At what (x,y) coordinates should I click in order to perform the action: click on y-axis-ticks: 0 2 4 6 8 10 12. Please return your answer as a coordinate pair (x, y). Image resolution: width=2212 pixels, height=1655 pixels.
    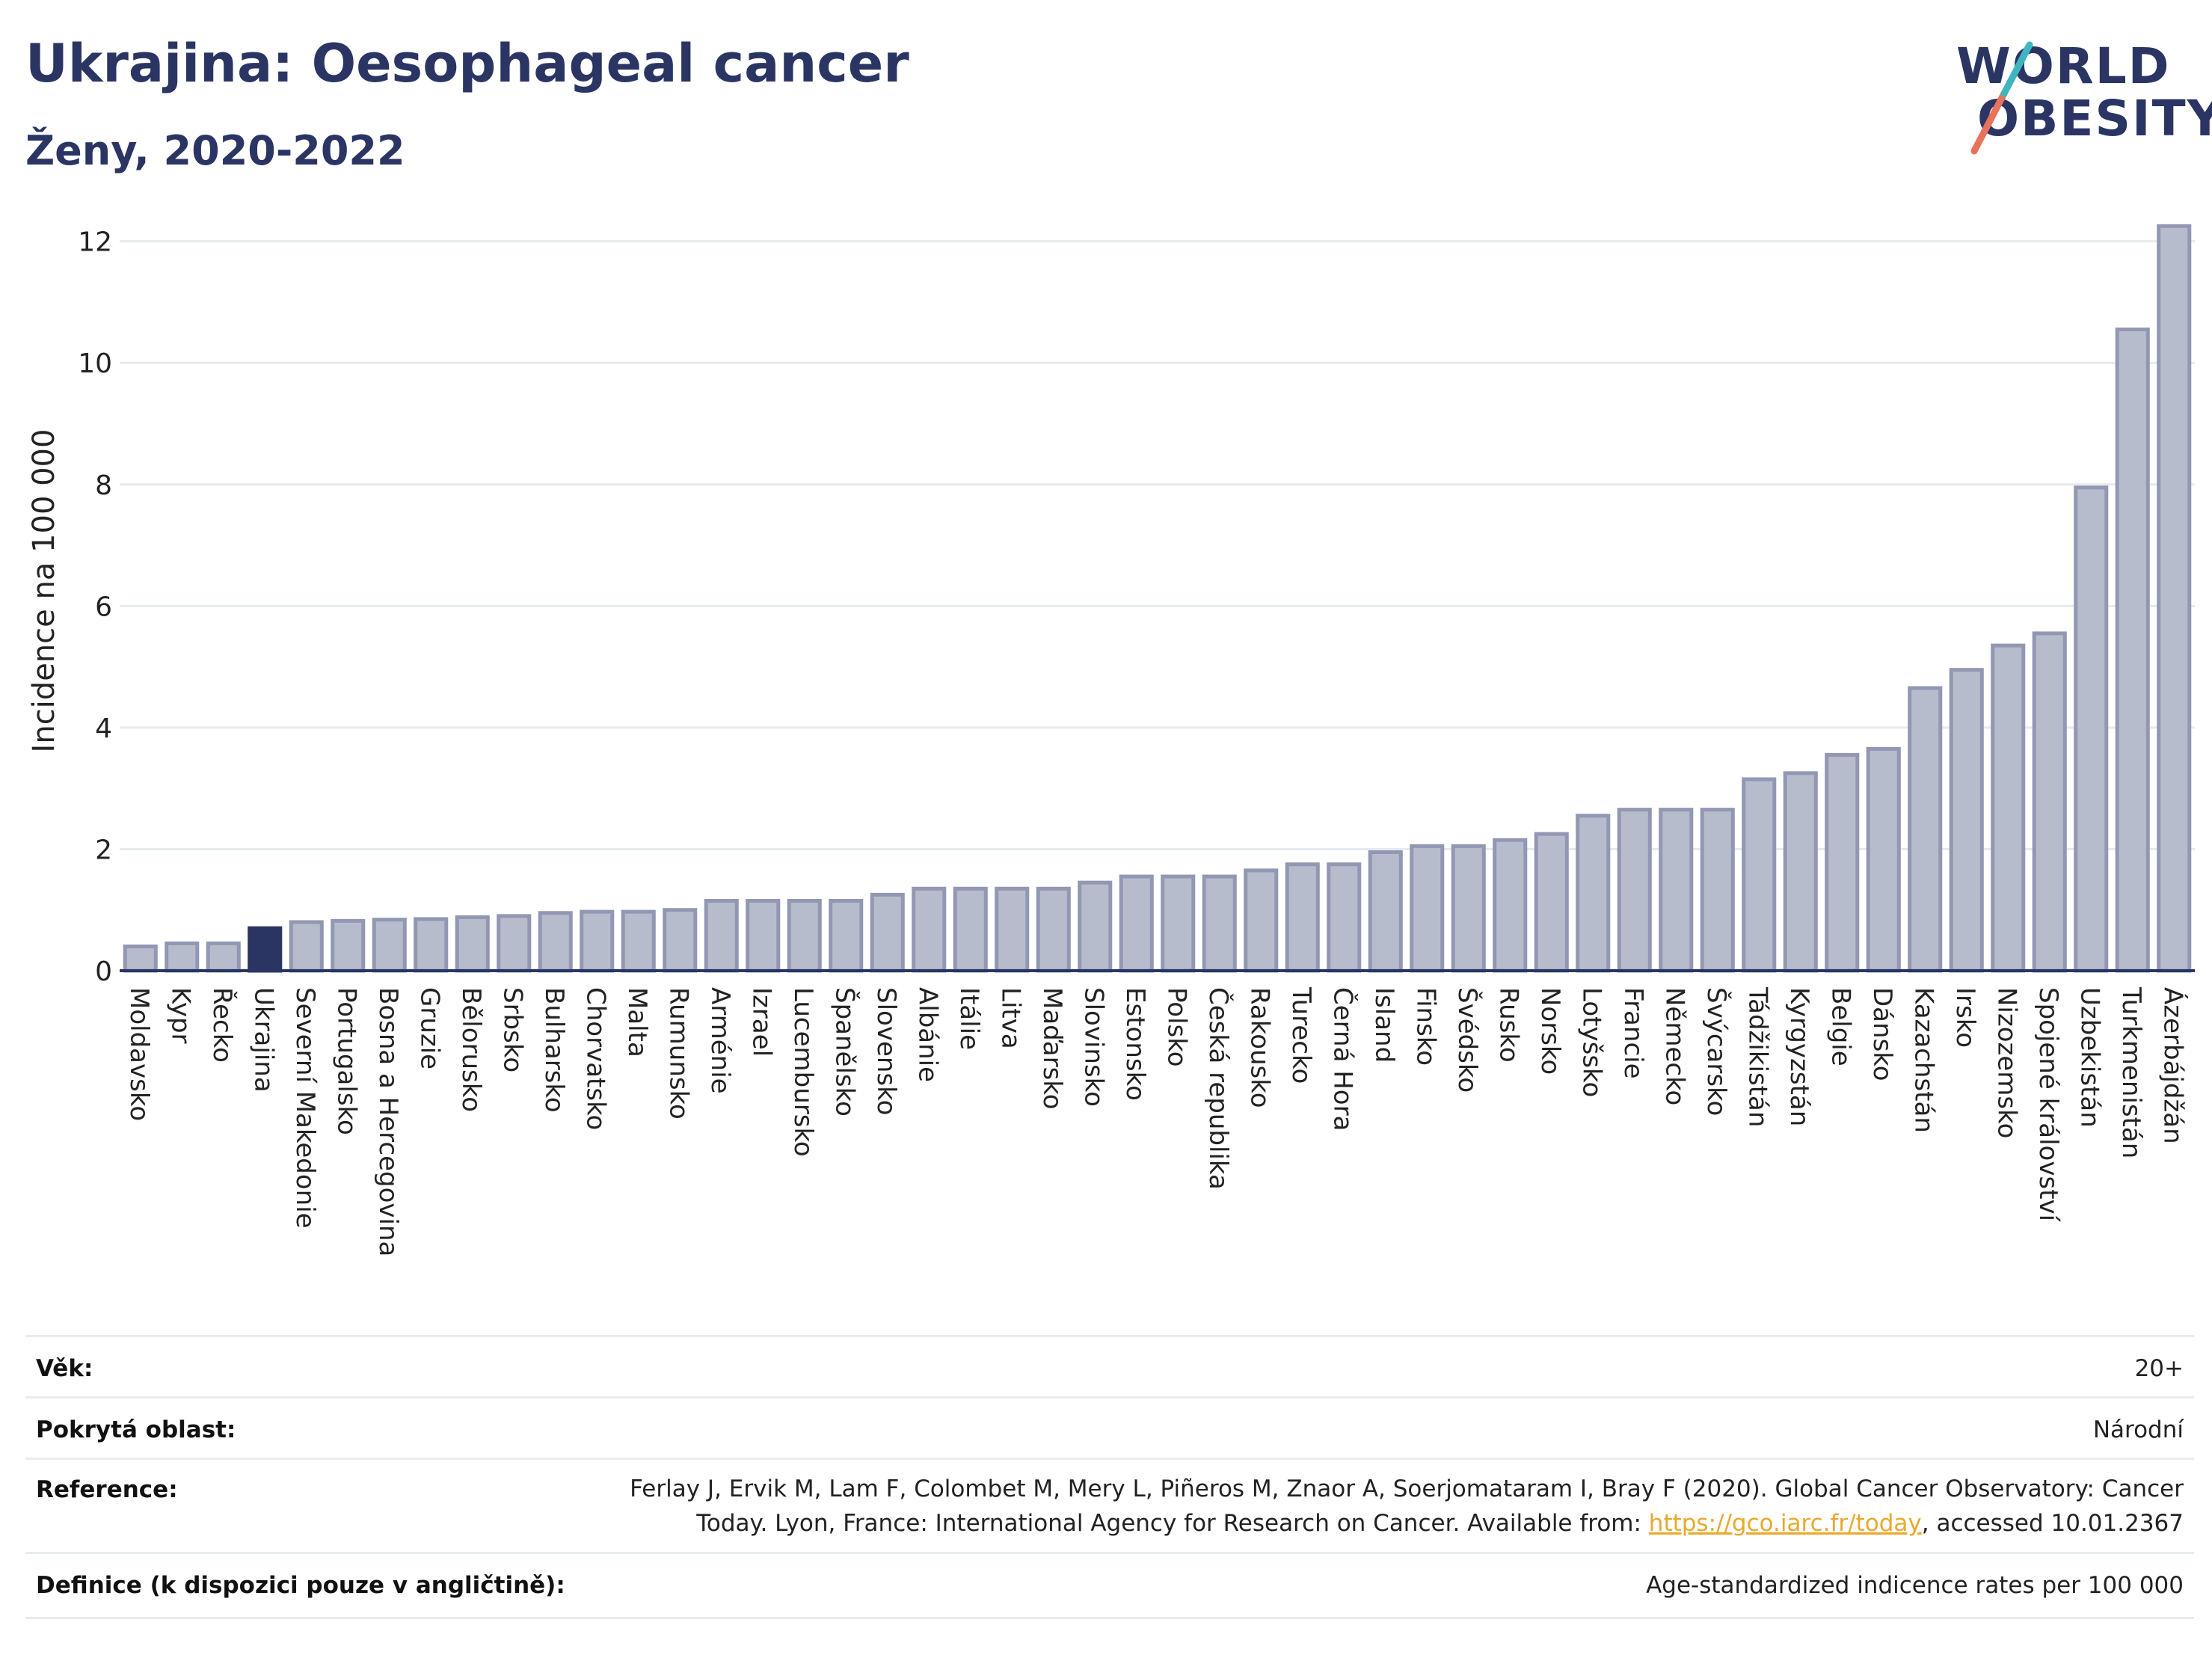
    Looking at the image, I should click on (95, 607).